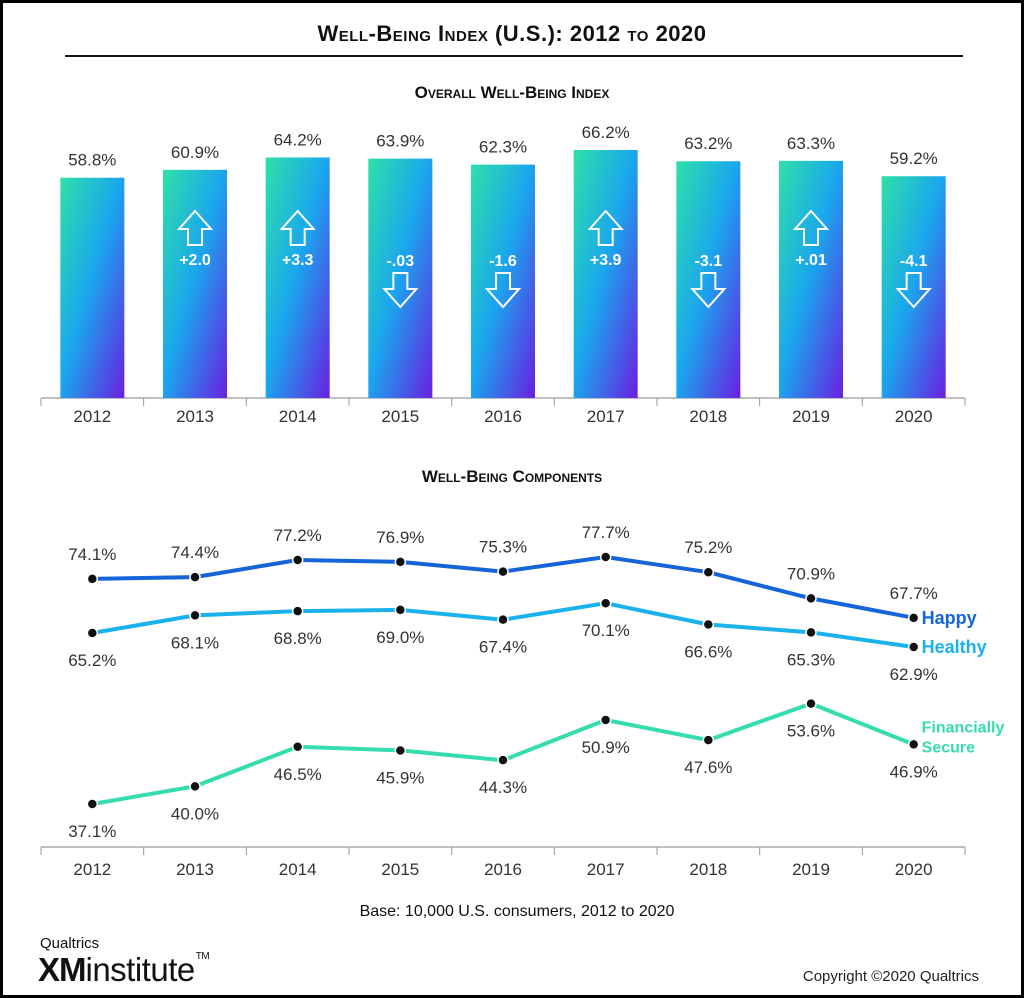 The width and height of the screenshot is (1024, 998). I want to click on bar-value-label: 60.9%, so click(195, 152).